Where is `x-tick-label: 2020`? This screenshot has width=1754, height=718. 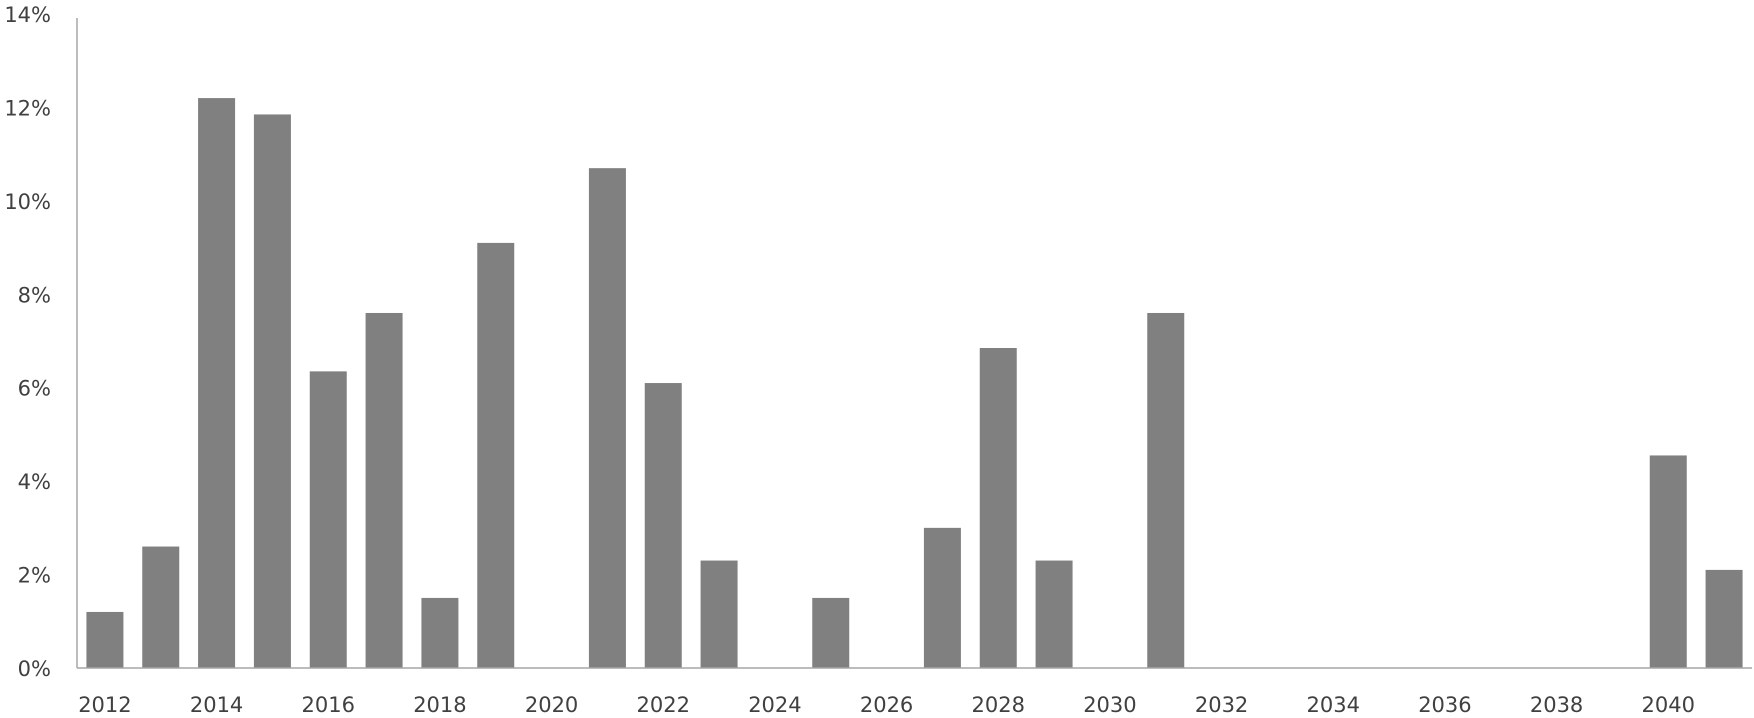
x-tick-label: 2020 is located at coordinates (551, 705).